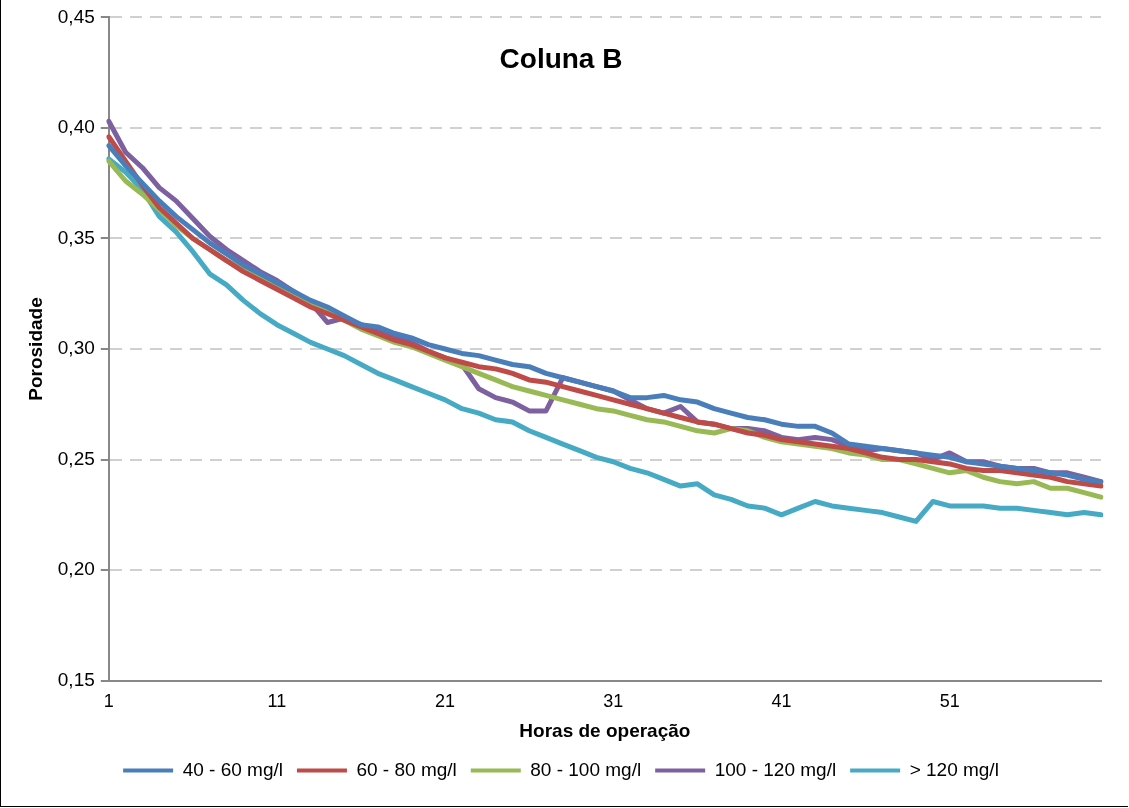 The image size is (1129, 808). Describe the element at coordinates (605, 730) in the screenshot. I see `x-axis-title: Horas de operação` at that location.